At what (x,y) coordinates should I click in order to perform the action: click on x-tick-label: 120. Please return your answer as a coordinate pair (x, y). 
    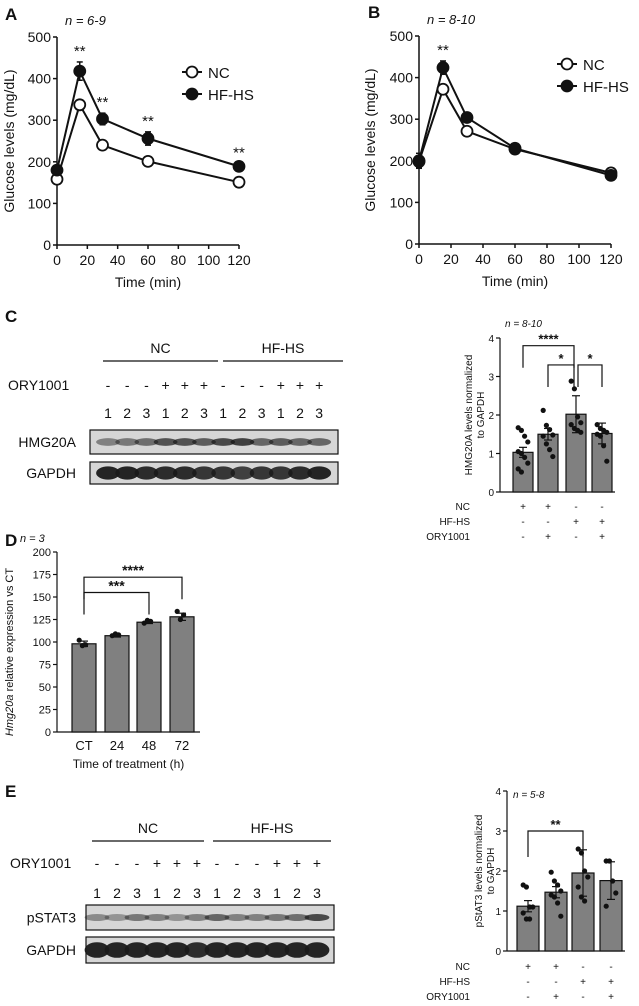
    Looking at the image, I should click on (611, 259).